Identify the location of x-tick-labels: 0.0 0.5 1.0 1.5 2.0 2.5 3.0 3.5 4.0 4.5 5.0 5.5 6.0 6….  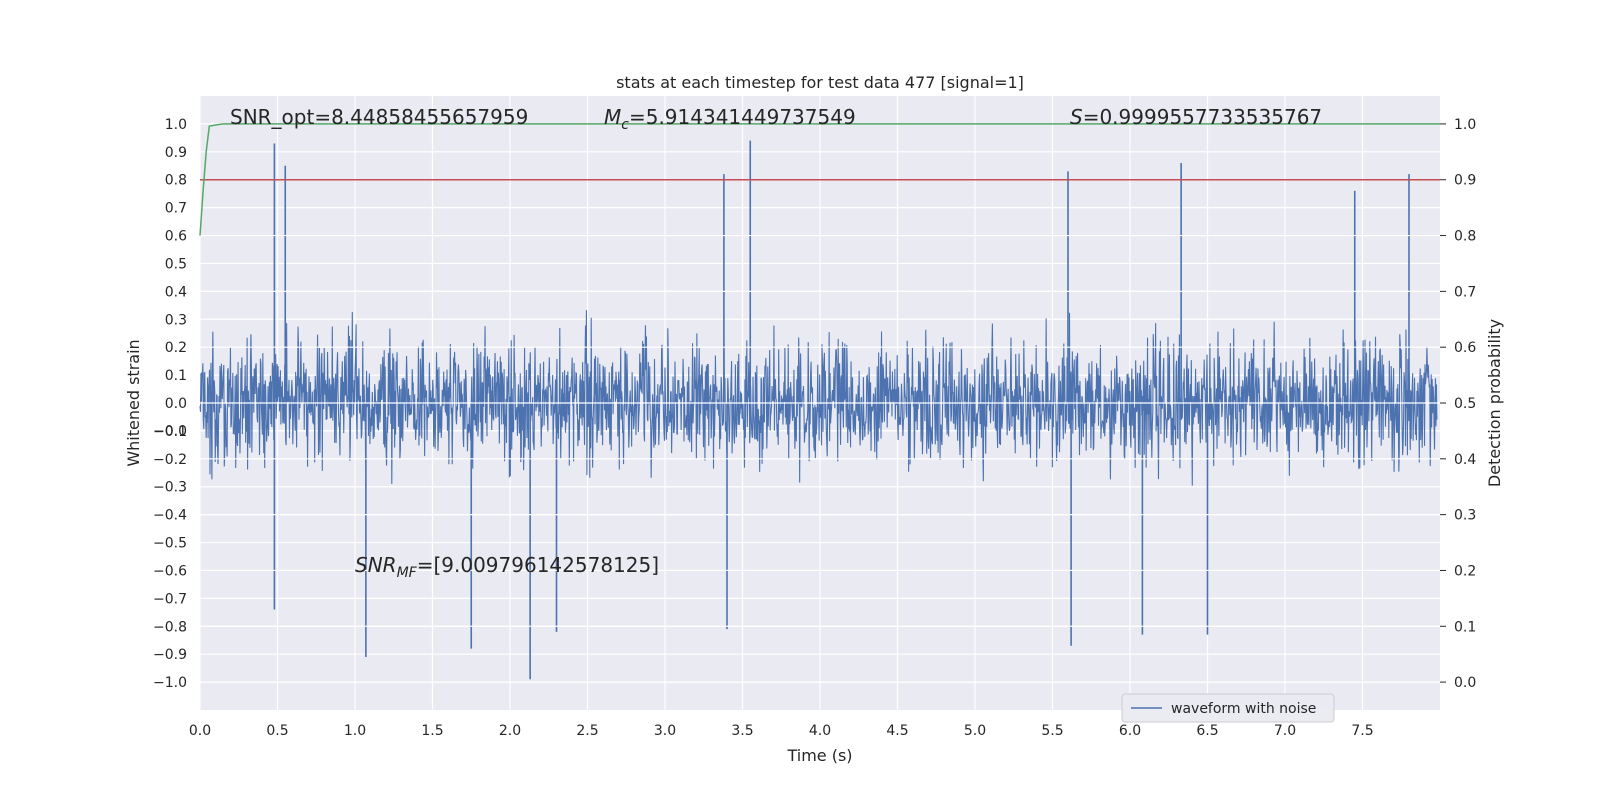
(781, 731).